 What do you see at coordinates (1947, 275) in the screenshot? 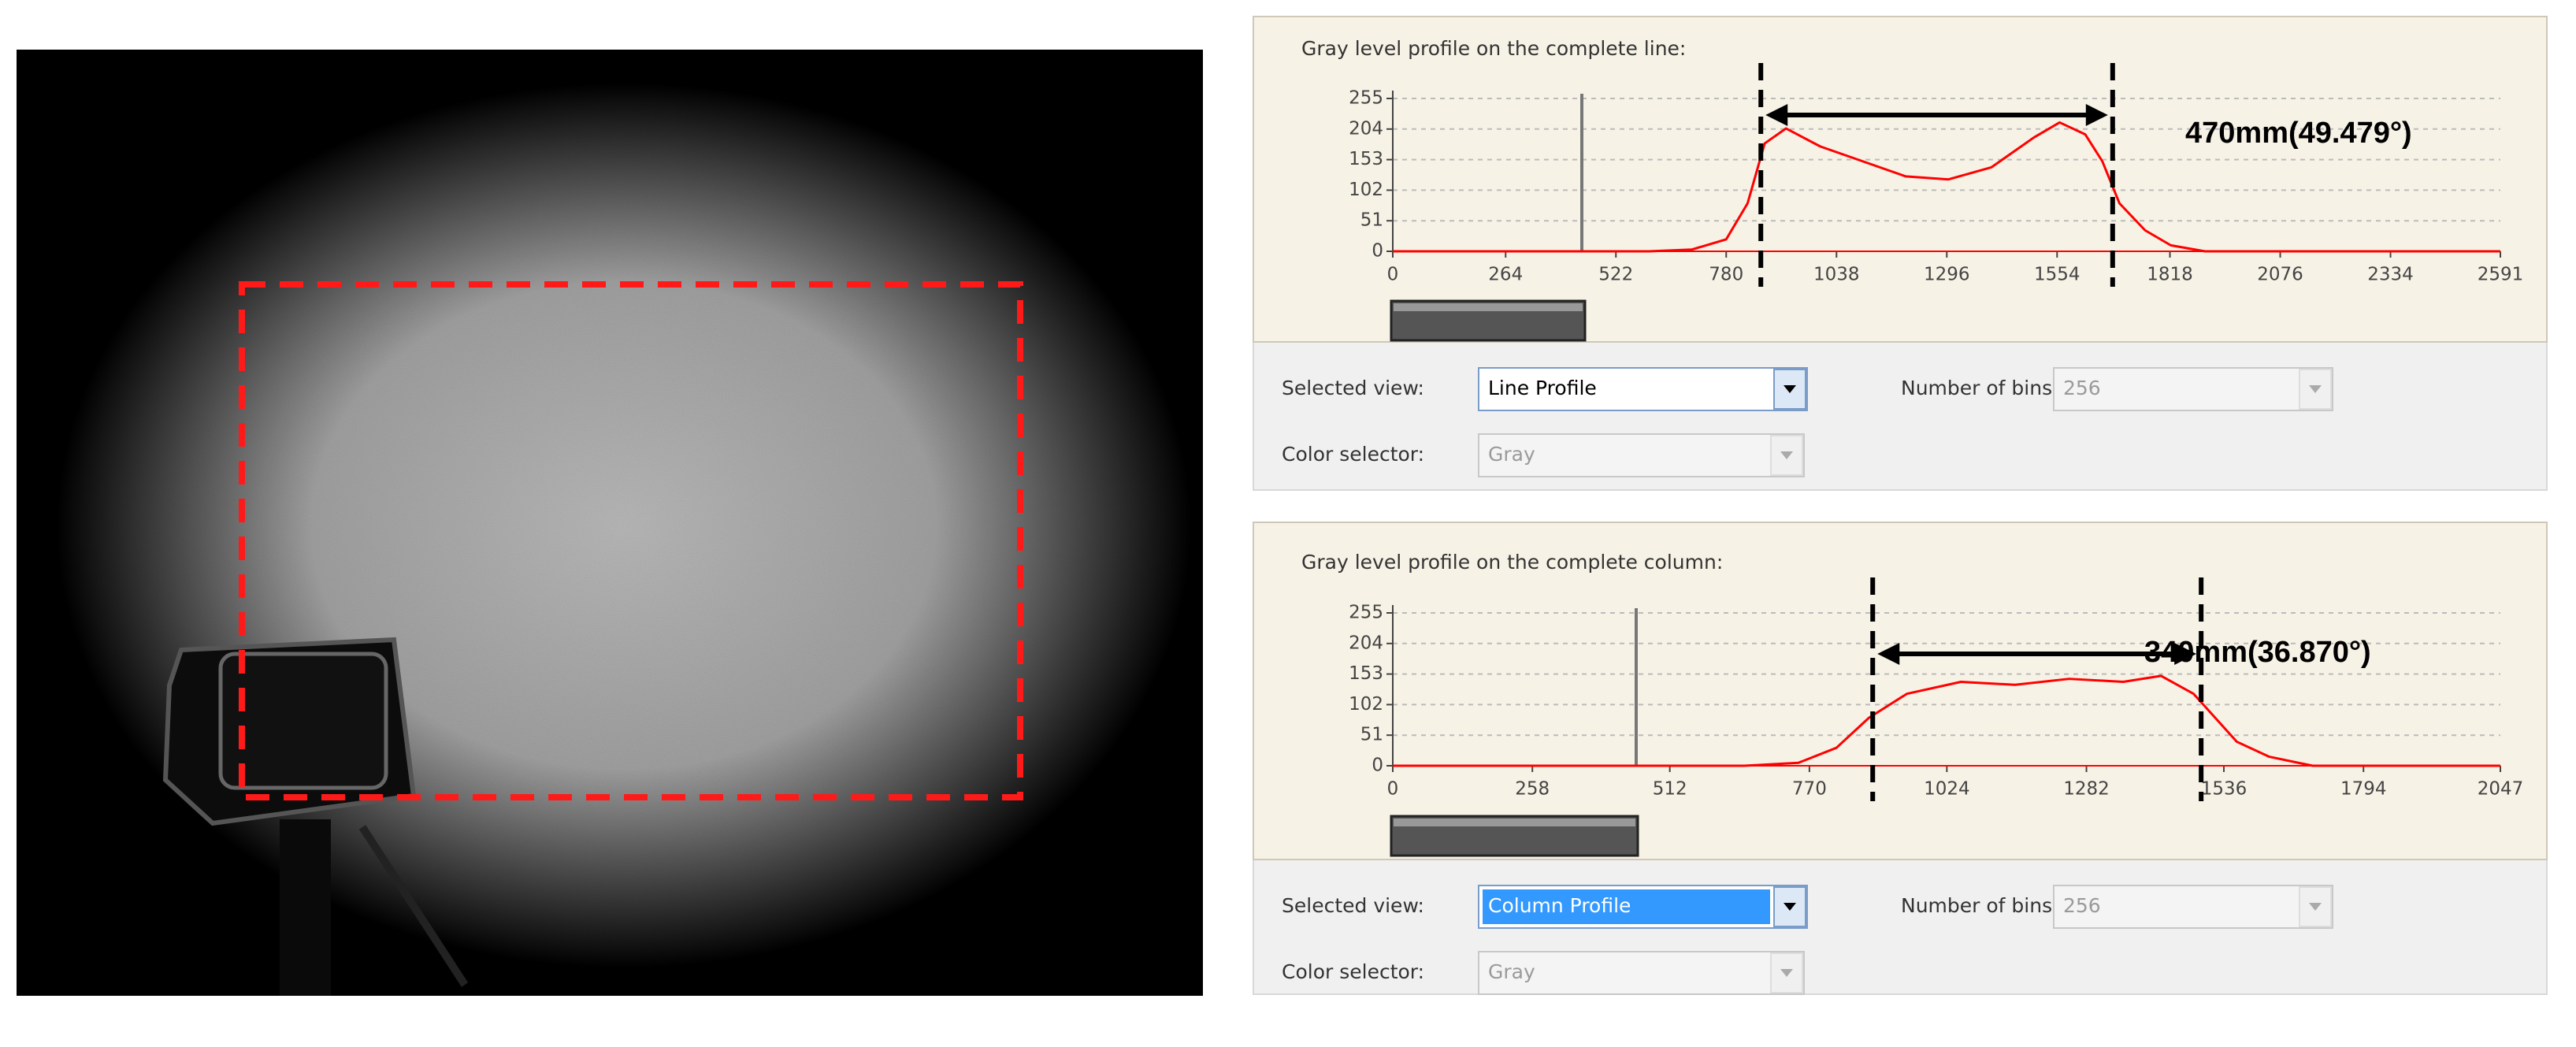
I see `x-tick-label: 1296` at bounding box center [1947, 275].